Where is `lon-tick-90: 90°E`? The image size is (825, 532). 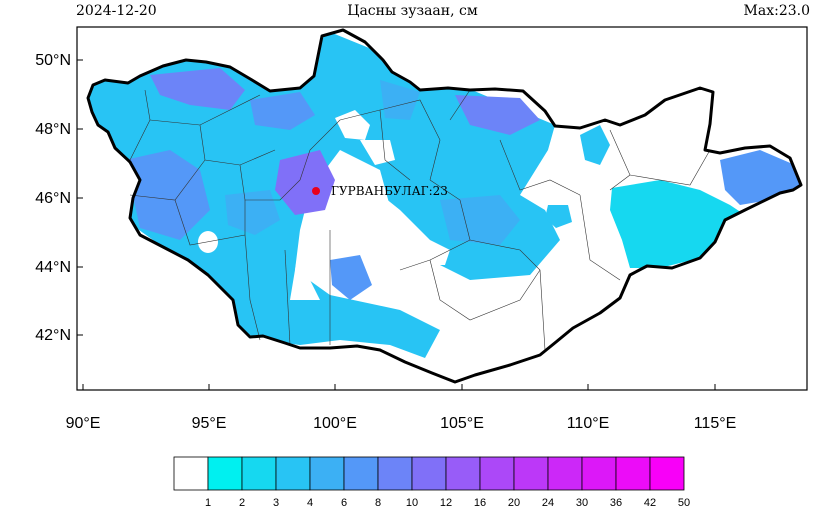
lon-tick-90: 90°E is located at coordinates (83, 423).